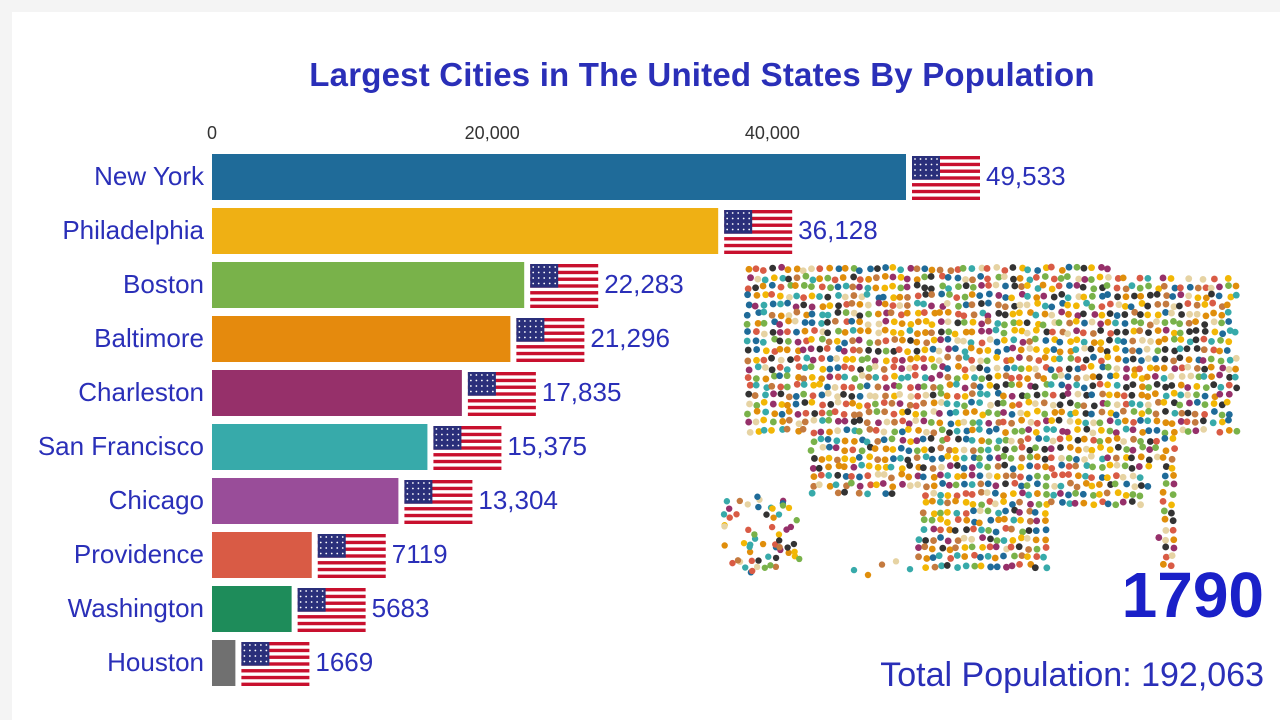 This screenshot has height=720, width=1280. Describe the element at coordinates (224, 663) in the screenshot. I see `bar` at that location.